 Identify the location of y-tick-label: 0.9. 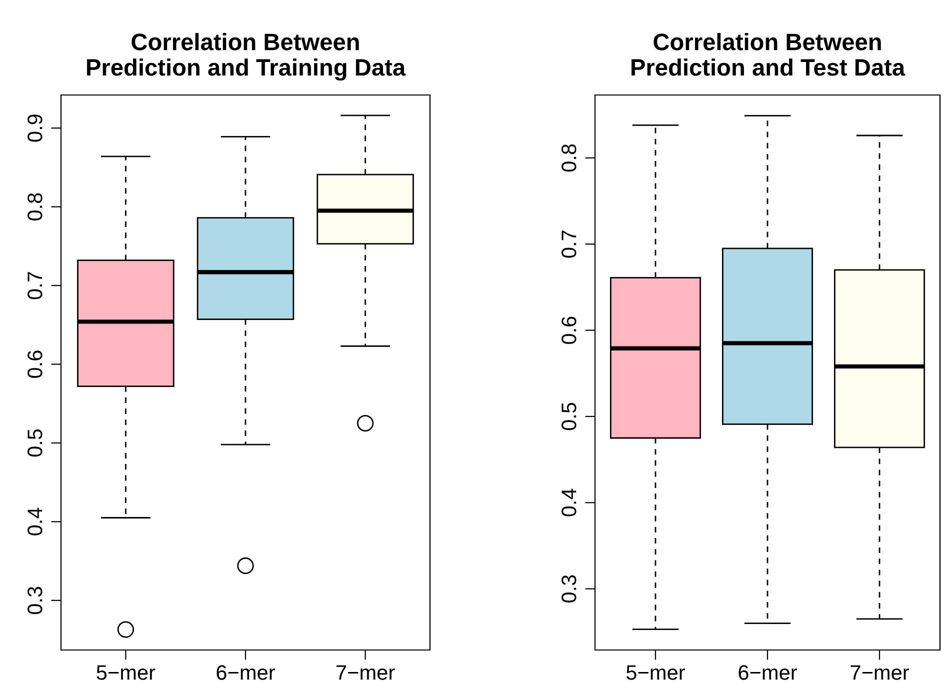
(35, 128).